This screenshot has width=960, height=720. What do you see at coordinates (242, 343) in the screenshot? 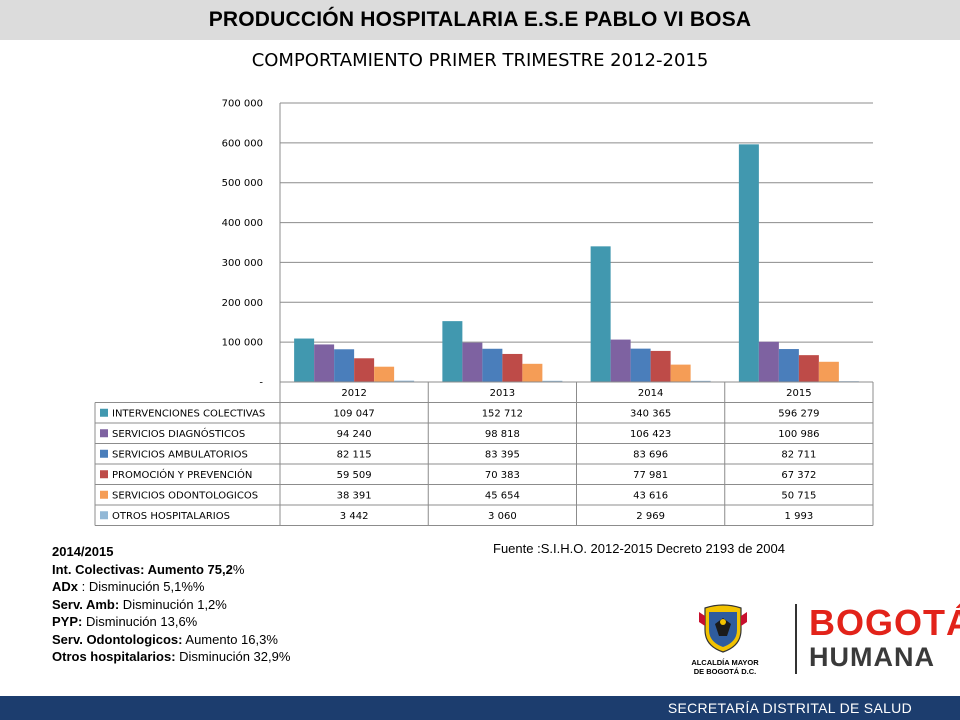
I see `y-tick-label: 100 000` at bounding box center [242, 343].